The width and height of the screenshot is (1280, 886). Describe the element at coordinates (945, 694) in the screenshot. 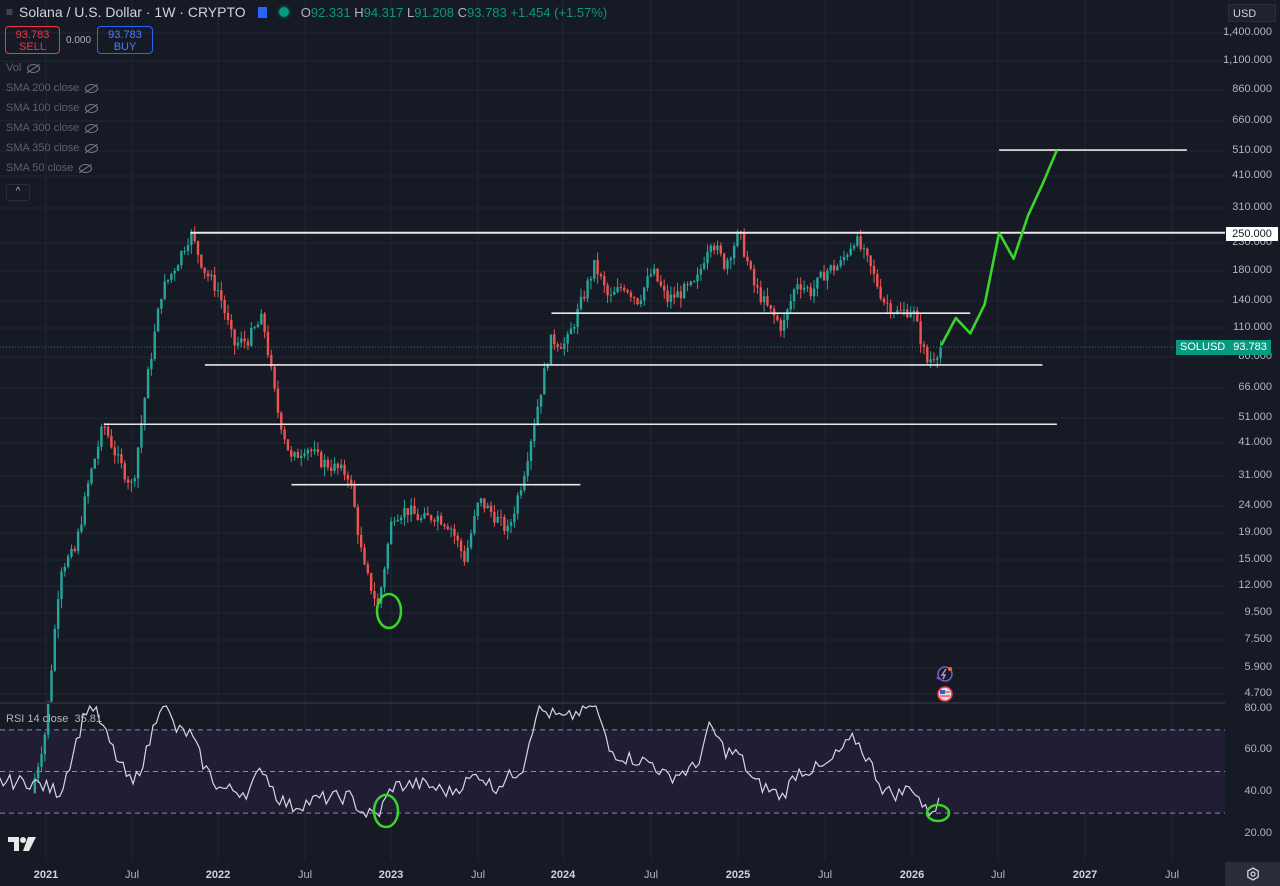

I see `us-flag-event-icon` at that location.